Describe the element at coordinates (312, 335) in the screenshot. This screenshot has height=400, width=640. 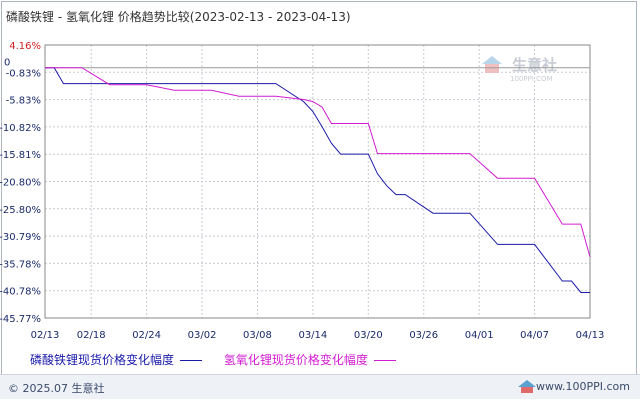
I see `x-tick-label: 03/14` at that location.